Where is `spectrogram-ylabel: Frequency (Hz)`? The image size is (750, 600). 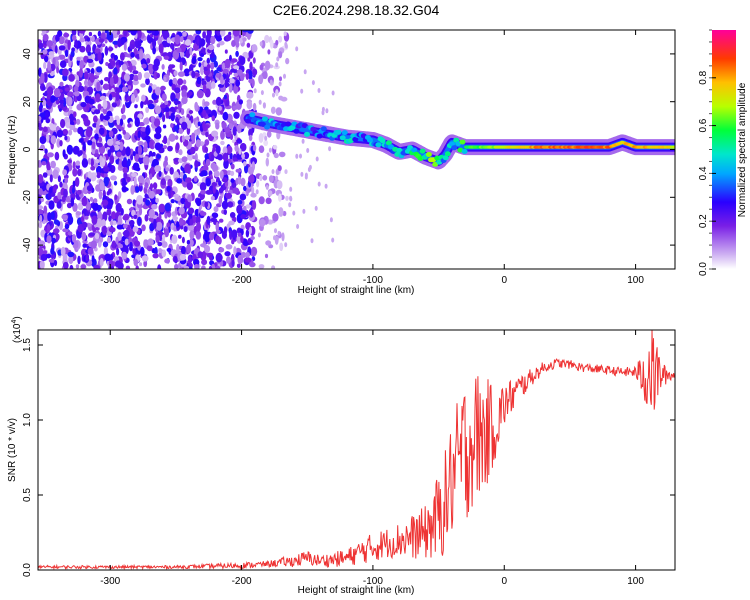 spectrogram-ylabel: Frequency (Hz) is located at coordinates (12, 150).